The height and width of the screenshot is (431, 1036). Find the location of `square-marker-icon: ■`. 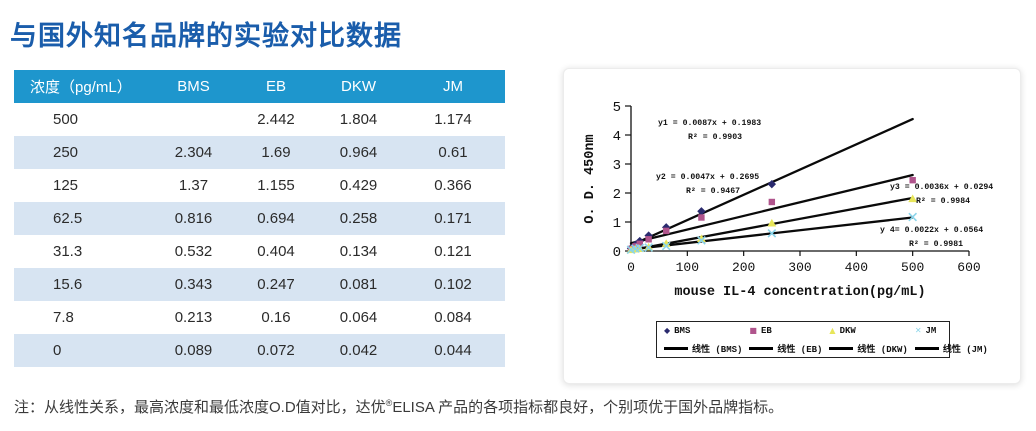

square-marker-icon: ■ is located at coordinates (753, 330).